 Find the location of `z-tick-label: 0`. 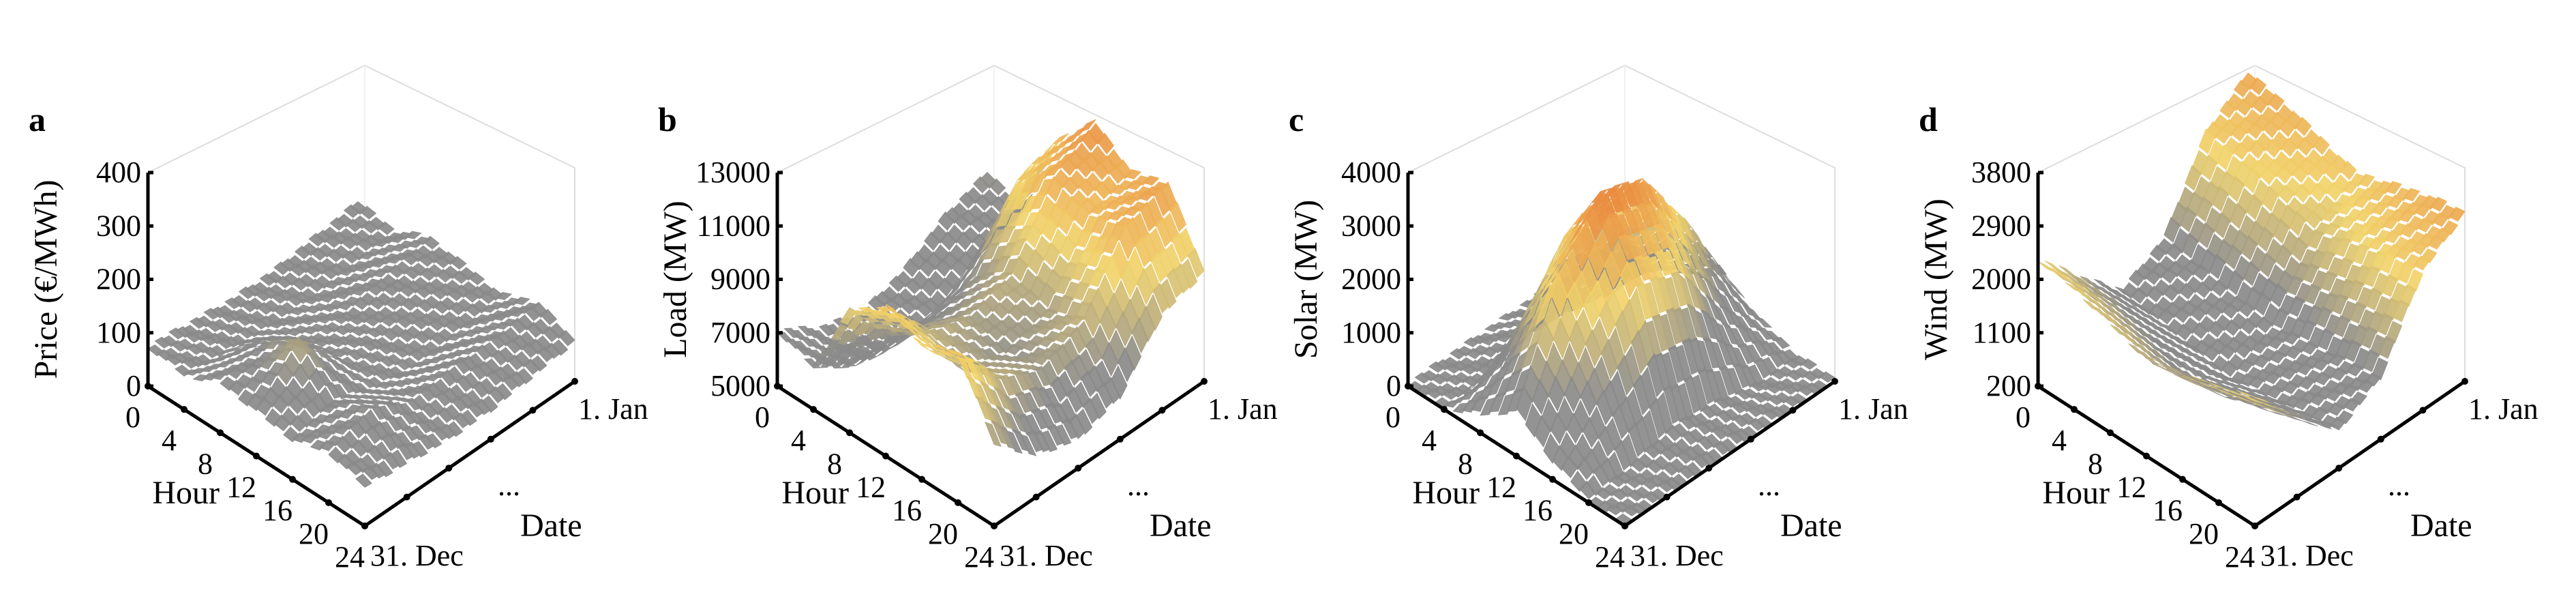

z-tick-label: 0 is located at coordinates (1393, 385).